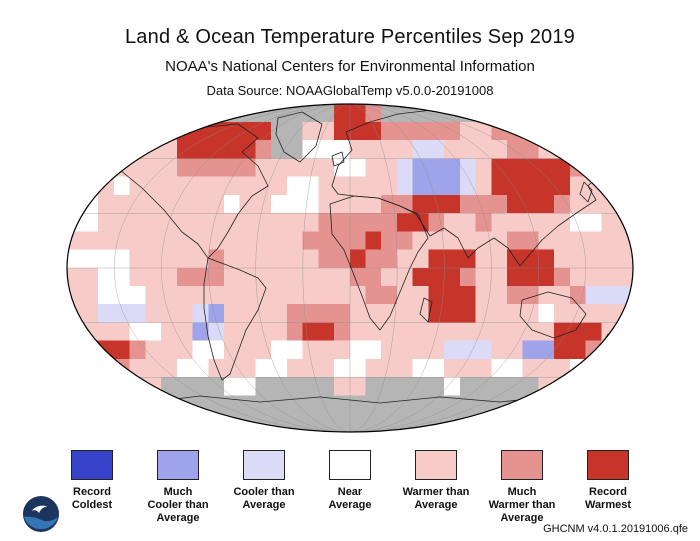  Describe the element at coordinates (553, 315) in the screenshot. I see `coastline-australia` at that location.